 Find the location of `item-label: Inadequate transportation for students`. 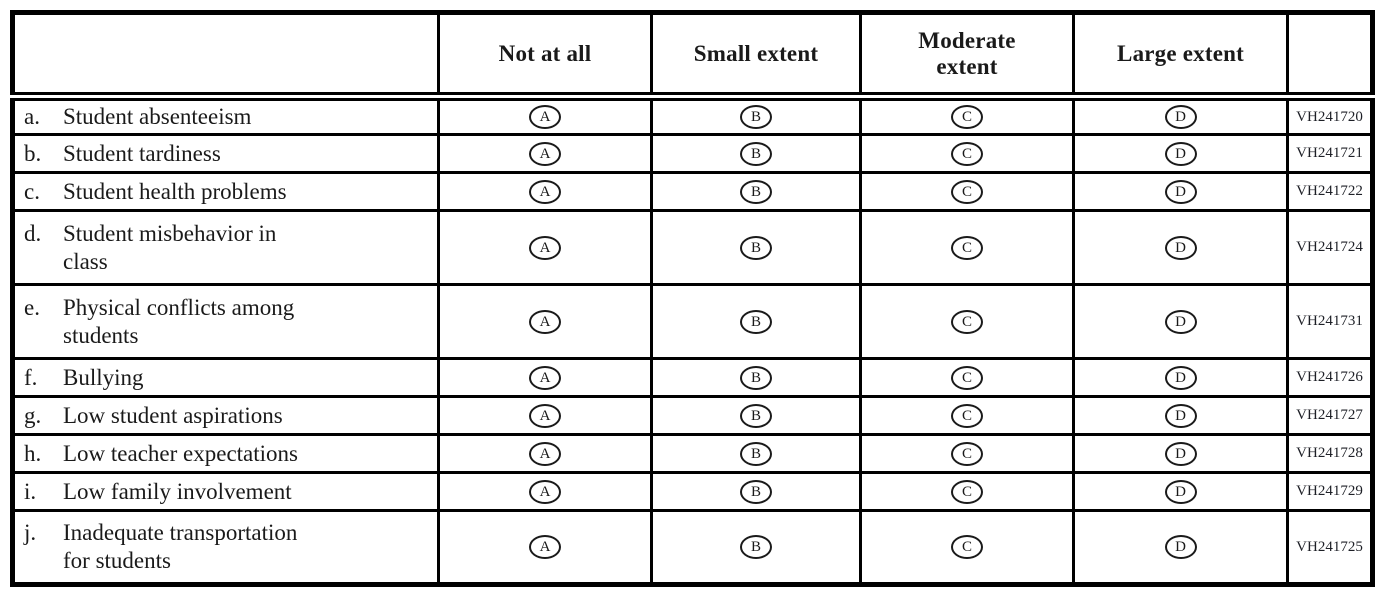

item-label: Inadequate transportation for students is located at coordinates (180, 547).